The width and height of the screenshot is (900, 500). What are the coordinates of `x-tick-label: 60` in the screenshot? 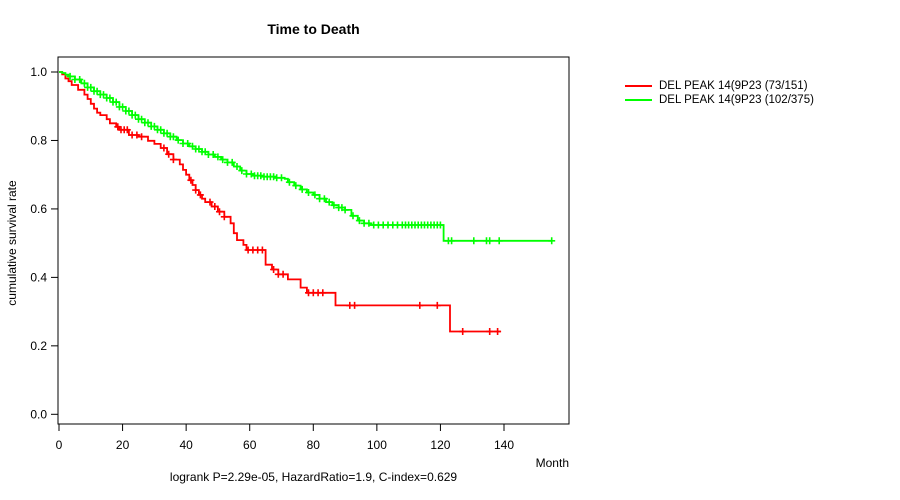 It's located at (250, 445).